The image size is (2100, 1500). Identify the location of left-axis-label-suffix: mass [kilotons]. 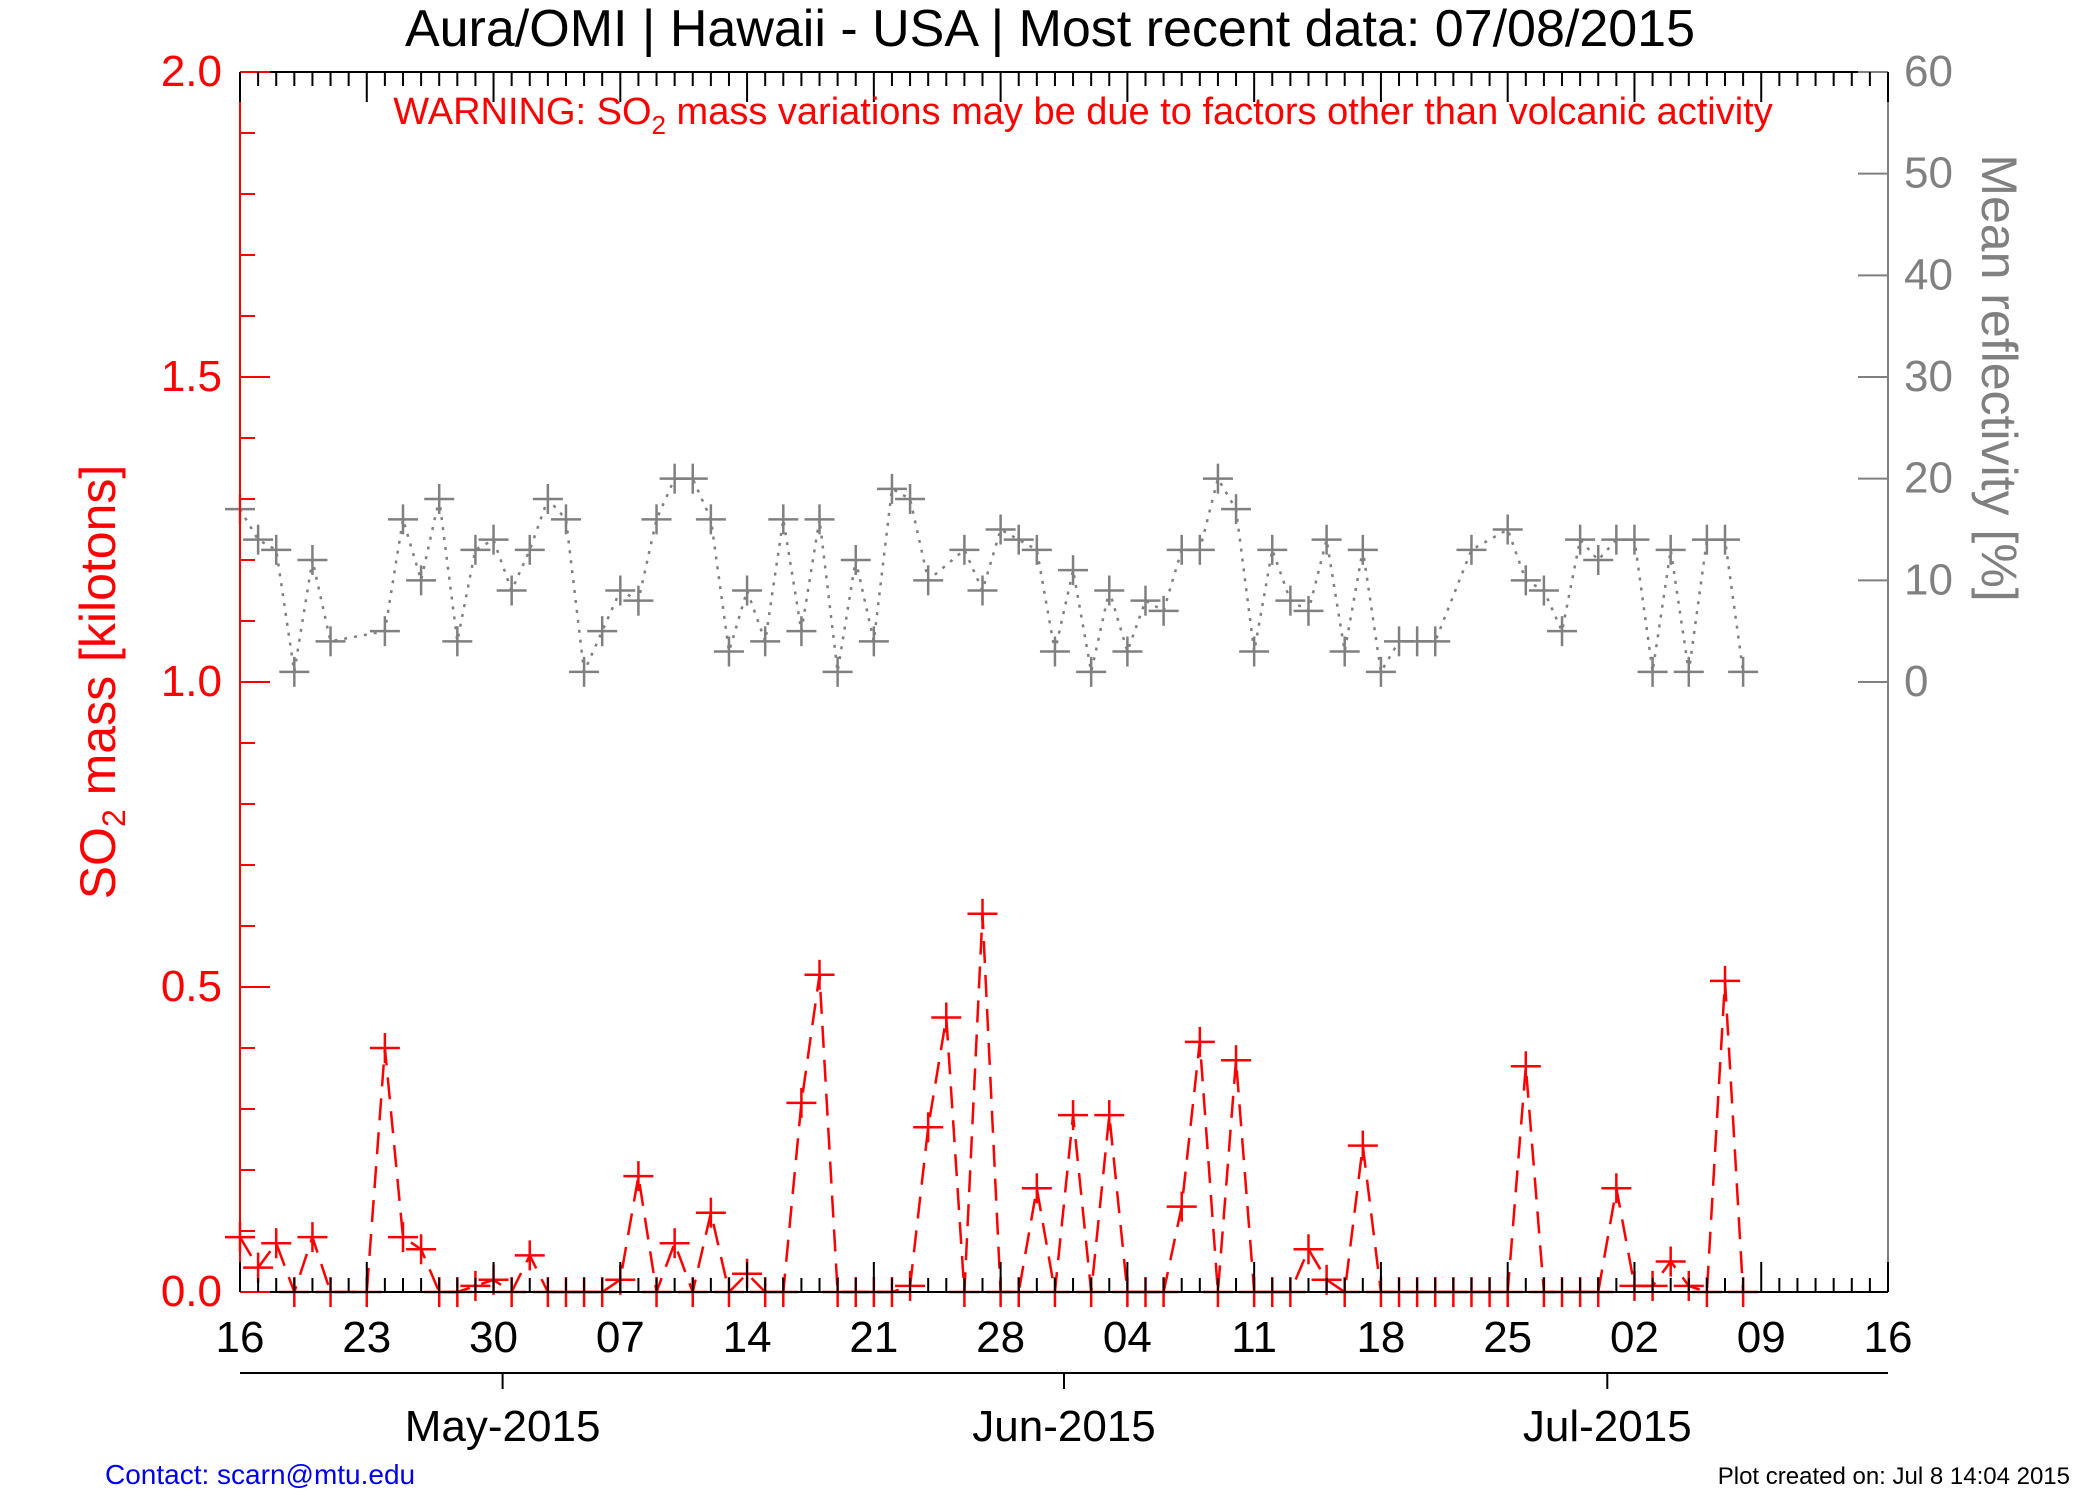
(98, 637).